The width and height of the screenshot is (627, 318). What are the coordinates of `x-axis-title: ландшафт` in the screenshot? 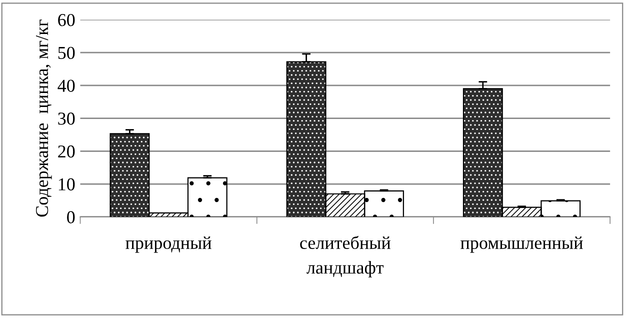 It's located at (345, 269).